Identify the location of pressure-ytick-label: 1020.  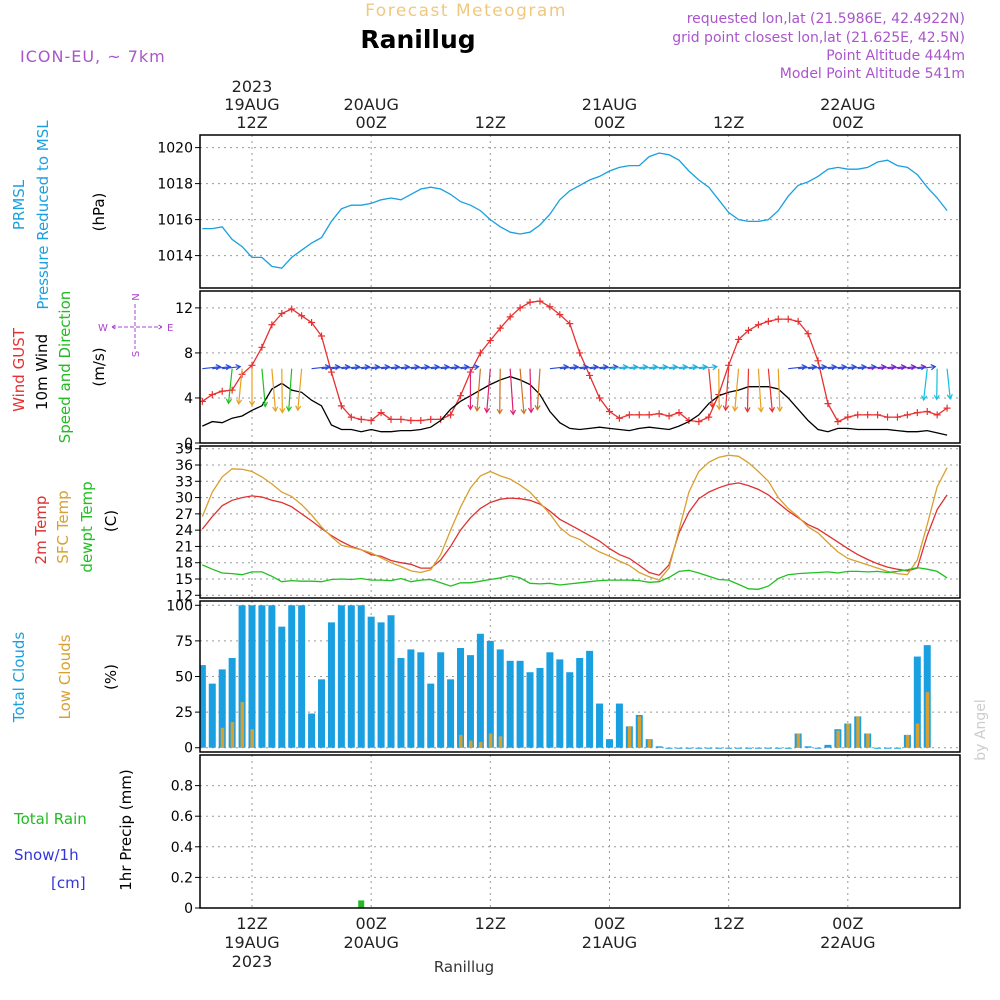
(175, 149).